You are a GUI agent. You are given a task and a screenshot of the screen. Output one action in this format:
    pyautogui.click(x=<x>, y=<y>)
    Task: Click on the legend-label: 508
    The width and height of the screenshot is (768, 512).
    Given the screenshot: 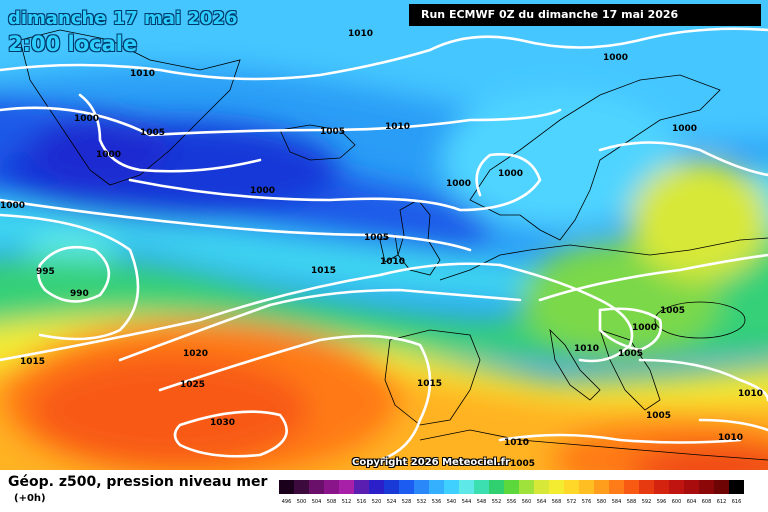 What is the action you would take?
    pyautogui.click(x=331, y=502)
    